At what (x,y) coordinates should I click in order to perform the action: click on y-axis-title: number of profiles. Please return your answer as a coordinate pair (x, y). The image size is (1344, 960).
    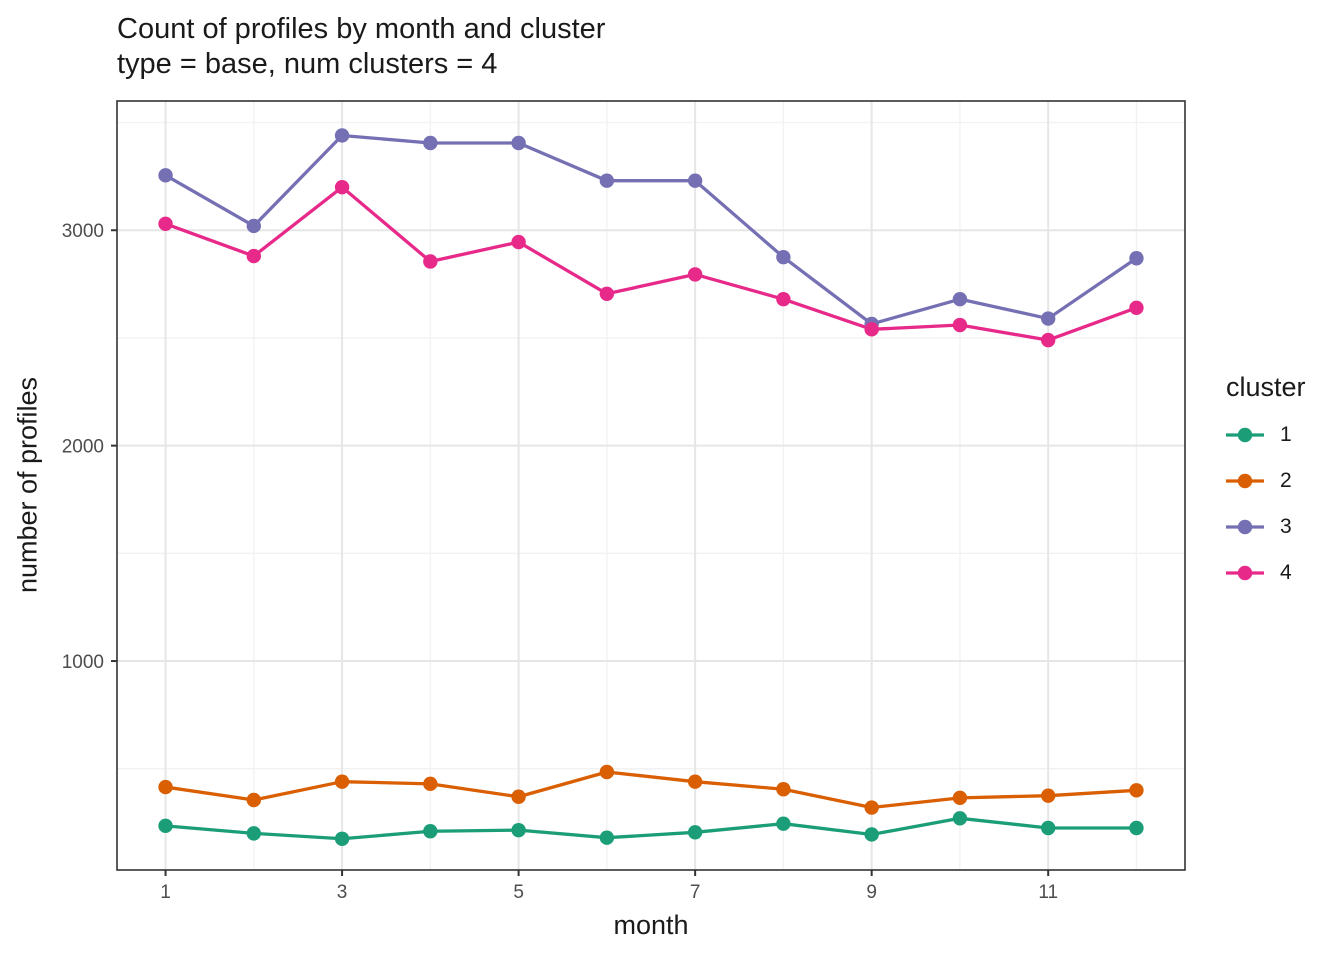
    Looking at the image, I should click on (27, 485).